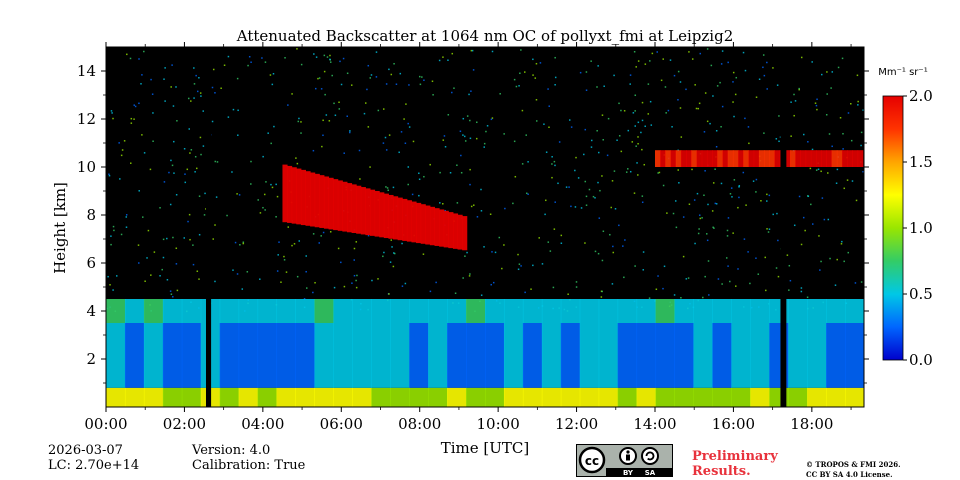  I want to click on colorbar-tick-label: 1.0, so click(921, 228).